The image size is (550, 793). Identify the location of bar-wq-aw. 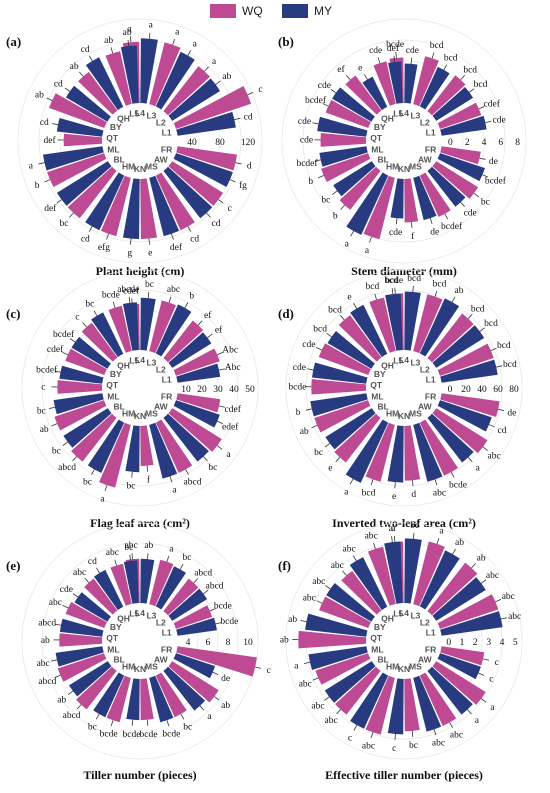
(460, 431).